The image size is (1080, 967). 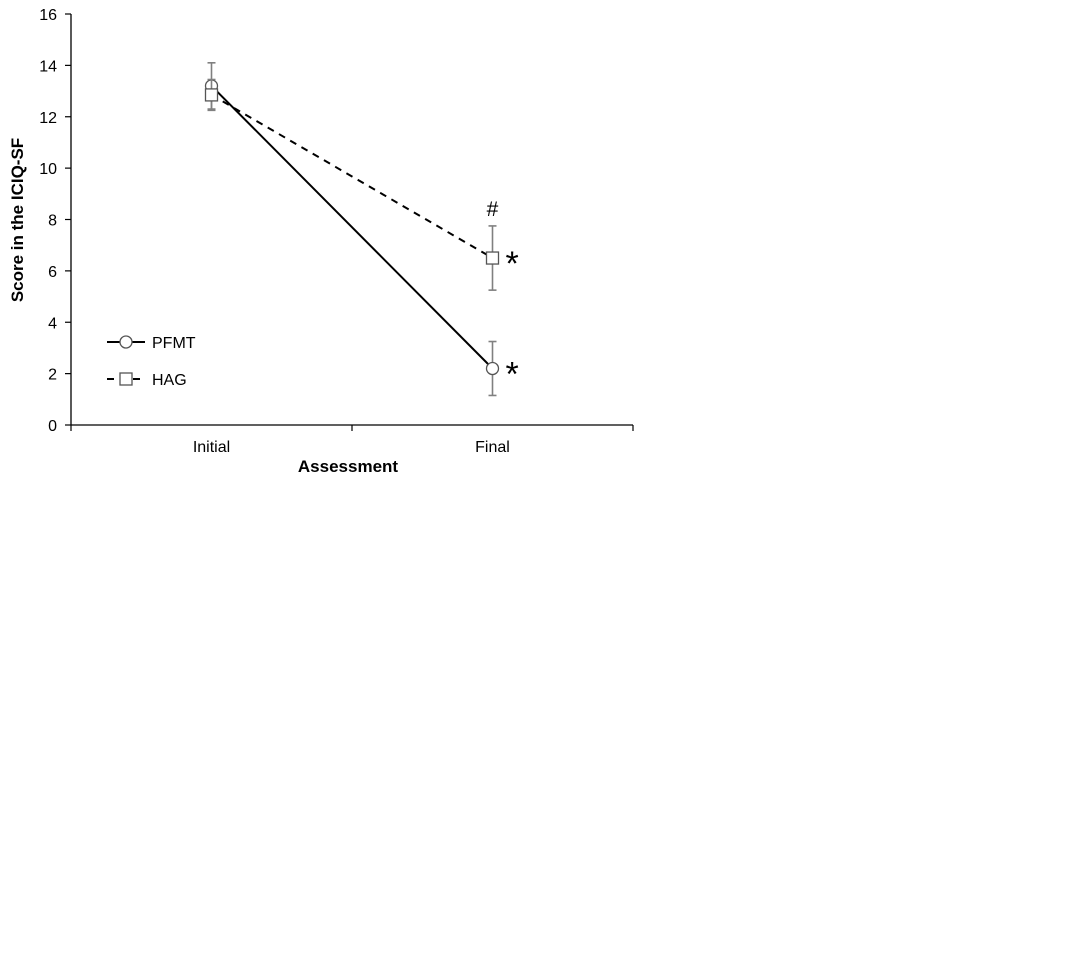 What do you see at coordinates (48, 118) in the screenshot?
I see `y-tick-label: 12` at bounding box center [48, 118].